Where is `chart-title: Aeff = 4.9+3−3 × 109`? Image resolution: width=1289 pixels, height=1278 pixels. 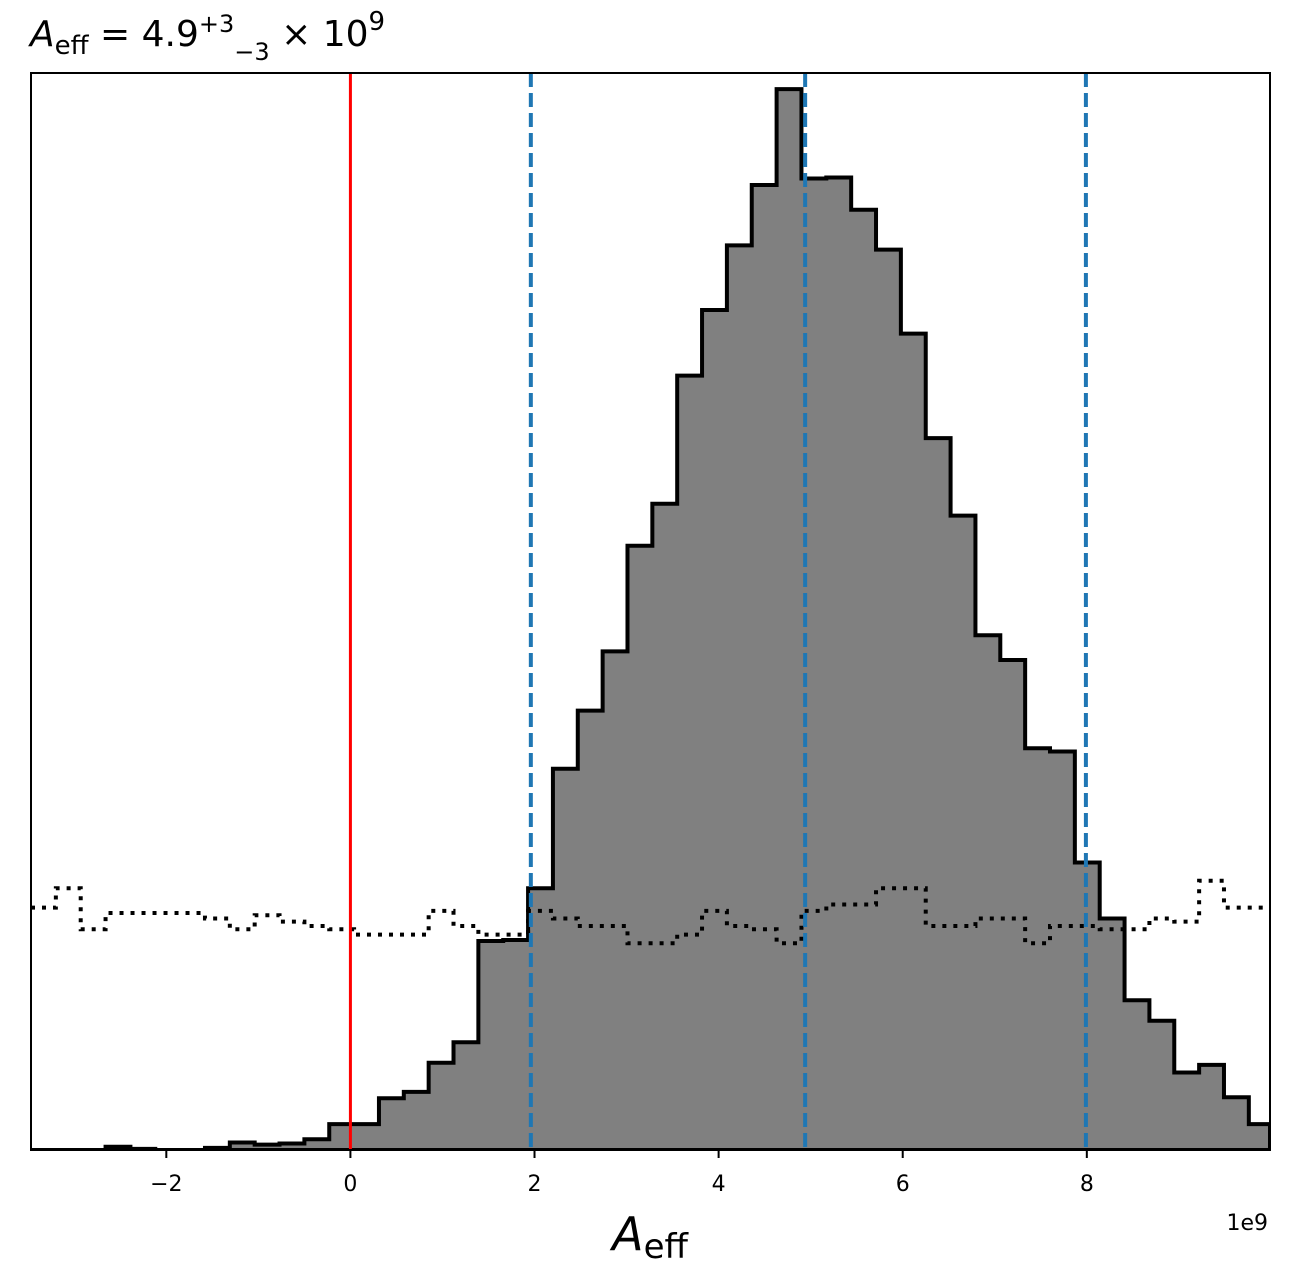
chart-title: Aeff = 4.9+3−3 × 109 is located at coordinates (206, 36).